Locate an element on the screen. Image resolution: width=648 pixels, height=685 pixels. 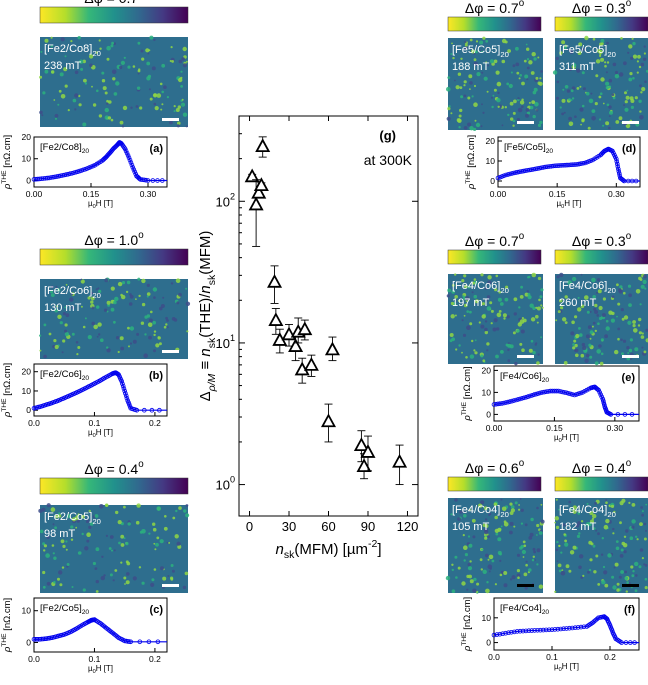
right-panel-3-mfm-0-field: 105 mT is located at coordinates (471, 527).